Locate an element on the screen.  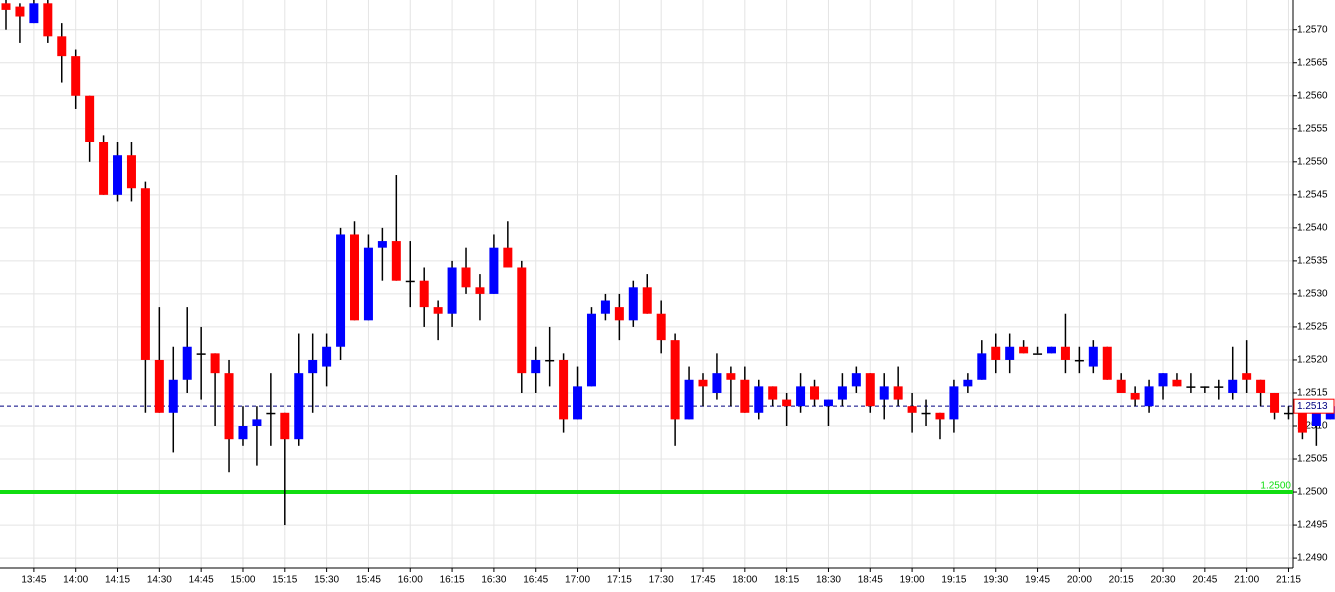
x-tick-label: 13:45 is located at coordinates (33, 580).